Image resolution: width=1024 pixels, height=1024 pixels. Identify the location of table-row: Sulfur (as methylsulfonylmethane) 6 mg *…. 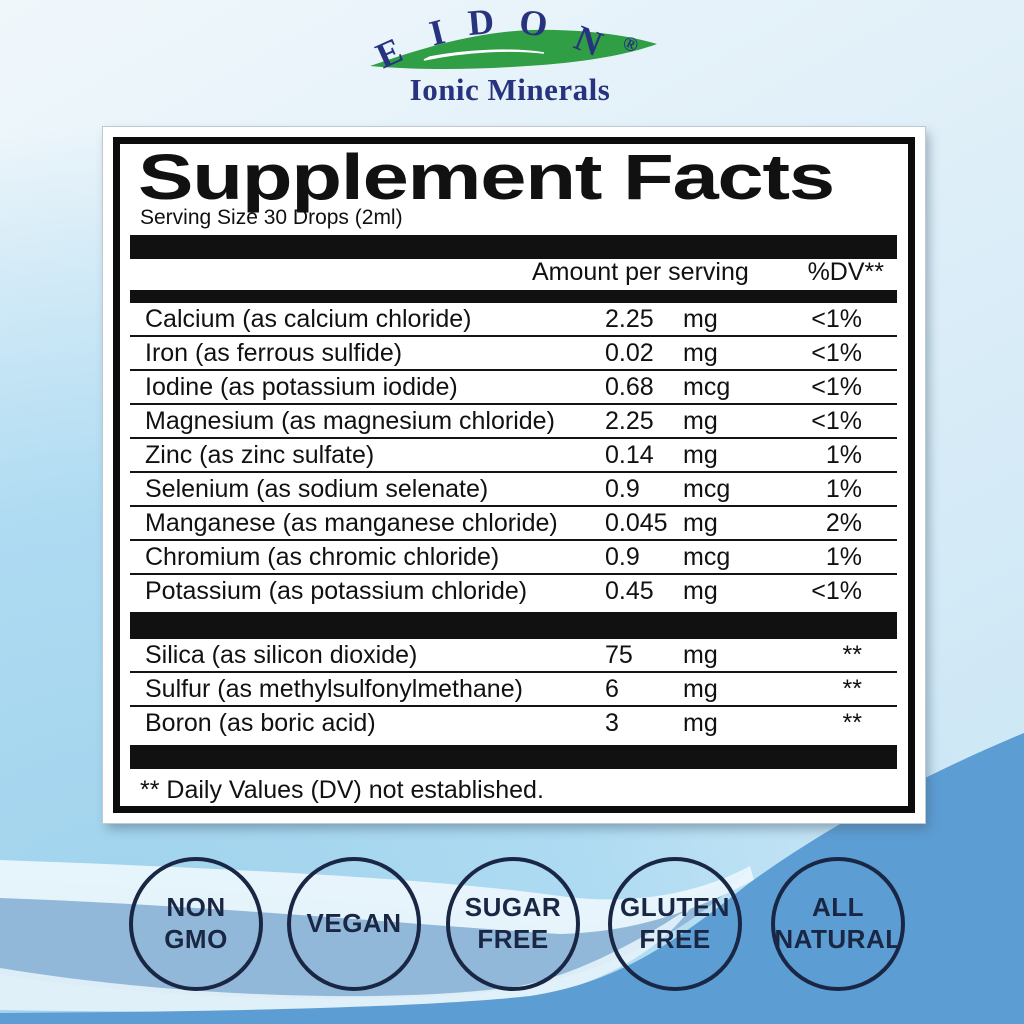
(513, 690).